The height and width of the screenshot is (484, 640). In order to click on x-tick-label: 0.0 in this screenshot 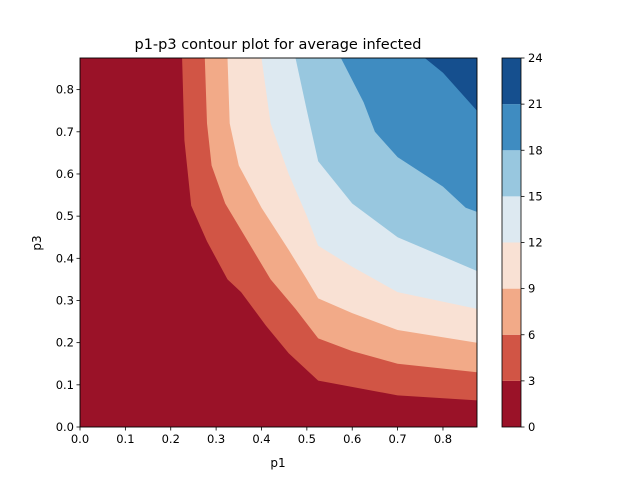, I will do `click(80, 439)`.